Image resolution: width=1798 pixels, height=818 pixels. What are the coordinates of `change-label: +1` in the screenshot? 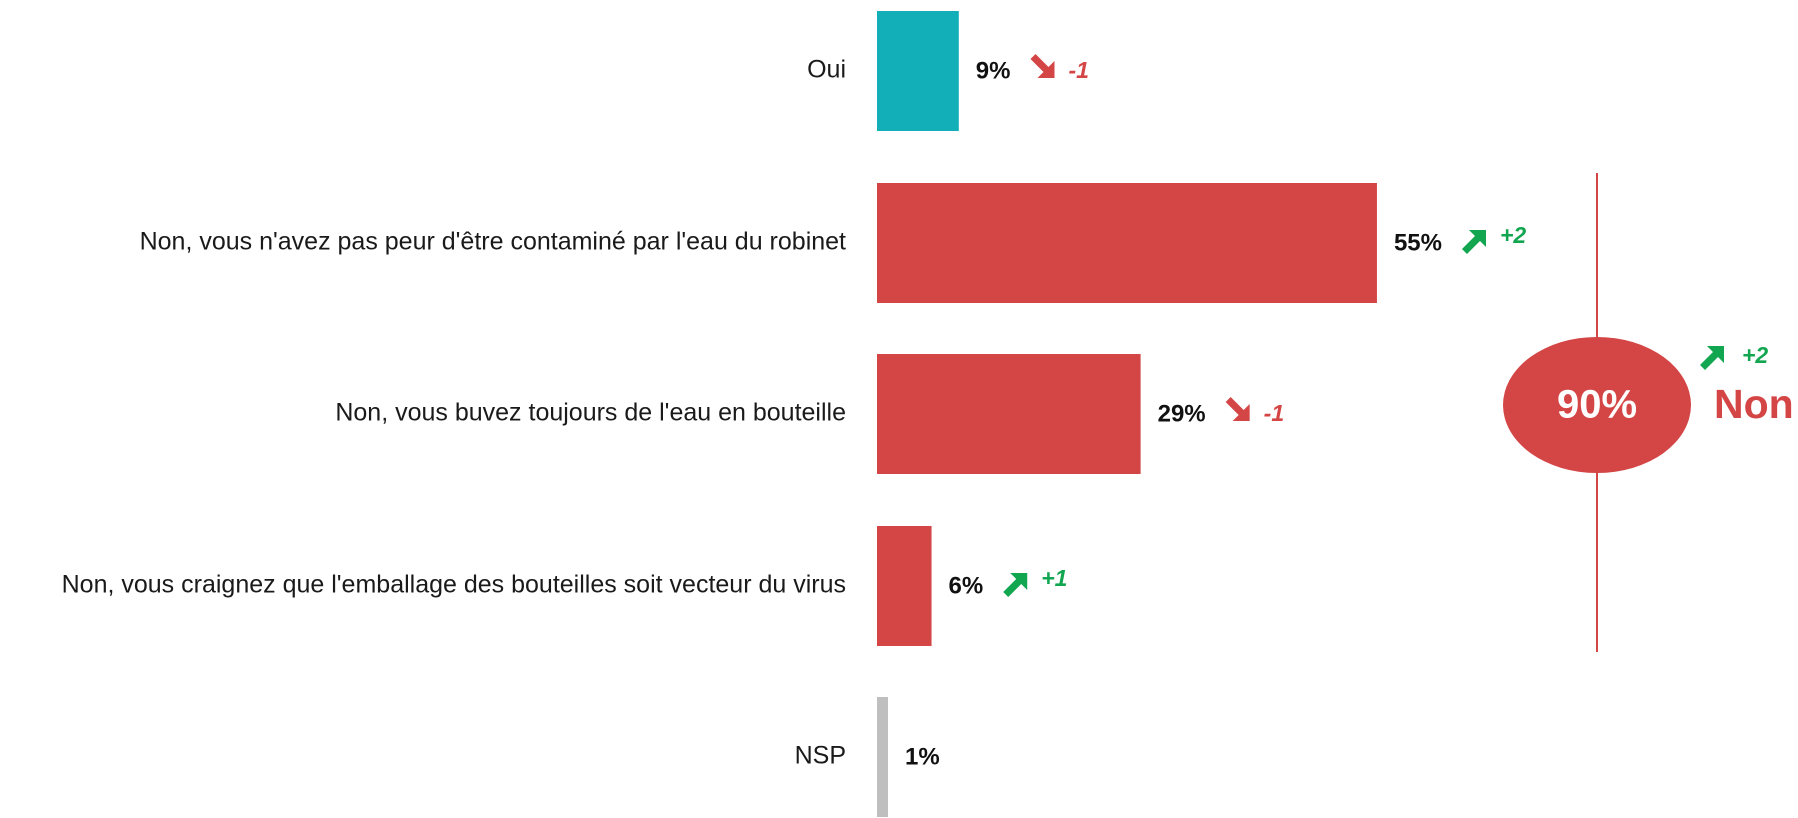 It's located at (1054, 578).